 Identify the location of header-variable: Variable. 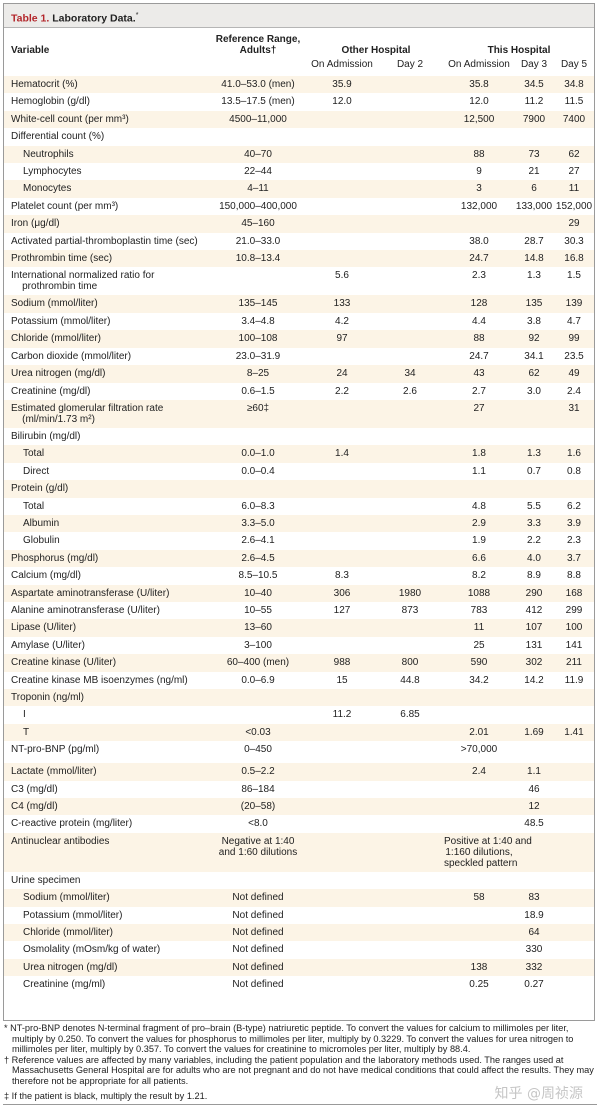
(30, 50).